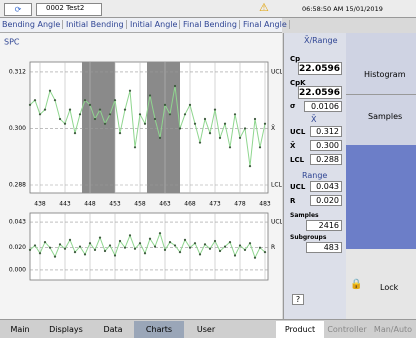  Describe the element at coordinates (385, 74) in the screenshot. I see `histogram-button: Histogram` at that location.